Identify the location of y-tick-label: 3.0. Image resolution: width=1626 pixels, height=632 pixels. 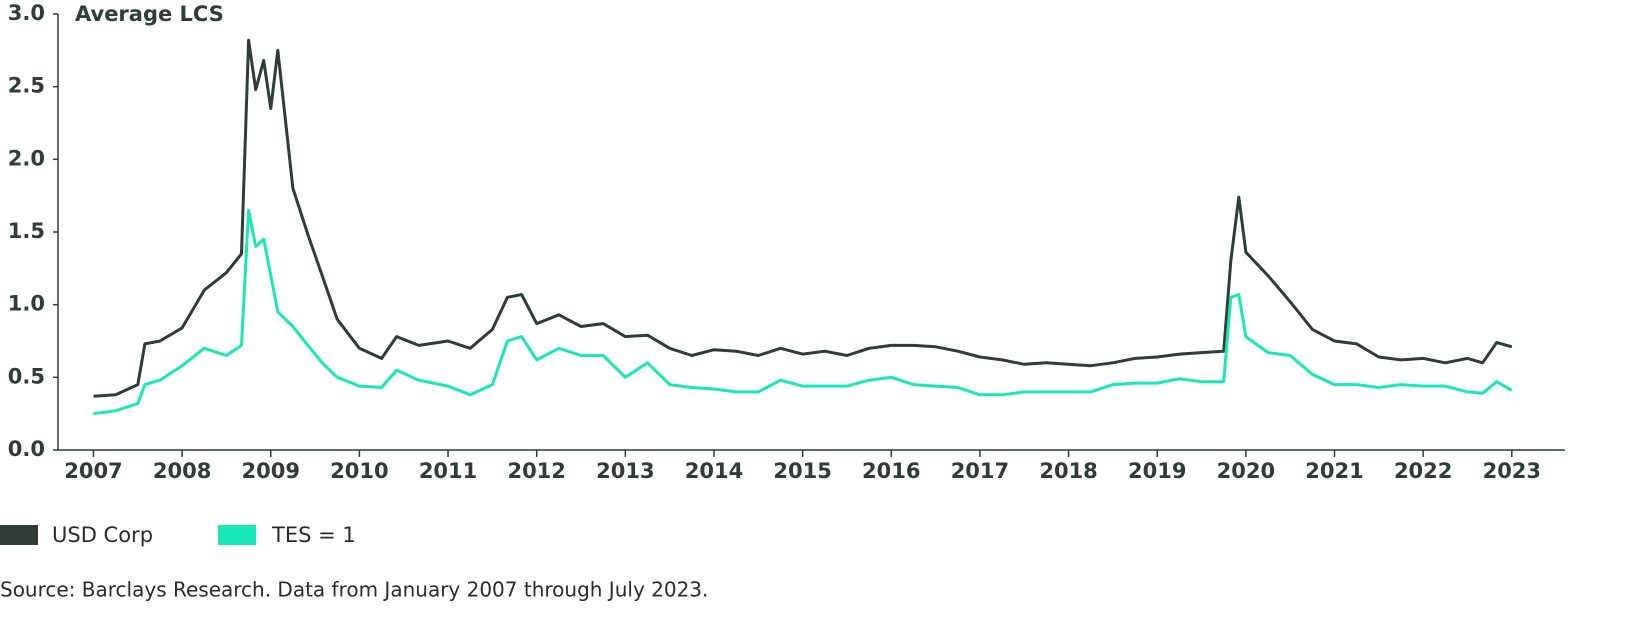
(26, 13).